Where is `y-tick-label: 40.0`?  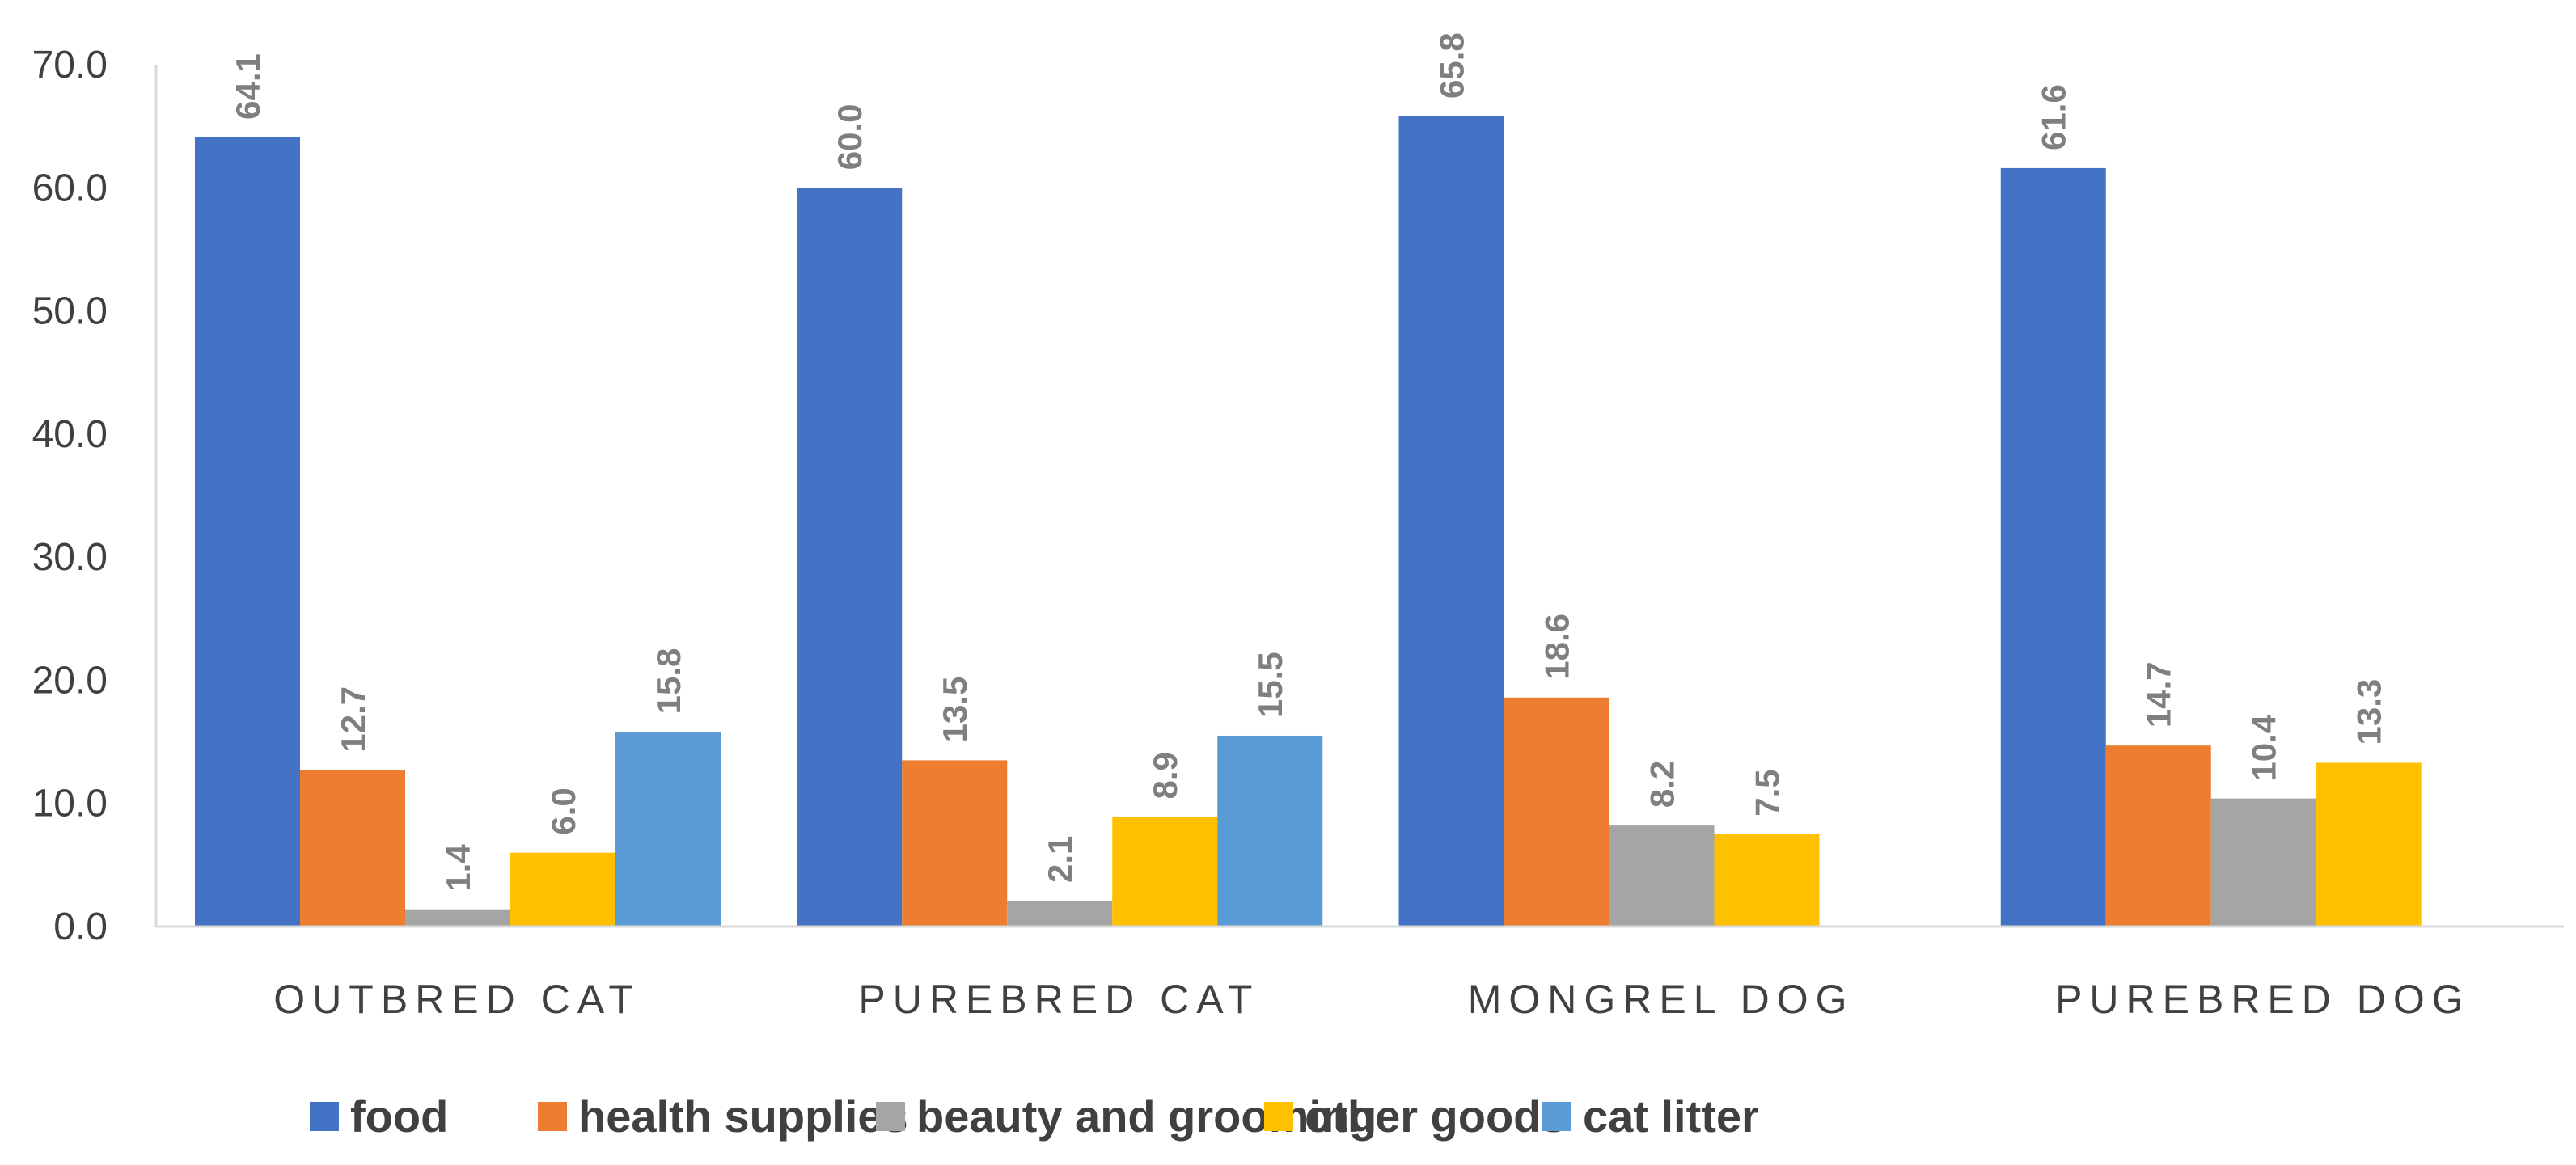
y-tick-label: 40.0 is located at coordinates (70, 434).